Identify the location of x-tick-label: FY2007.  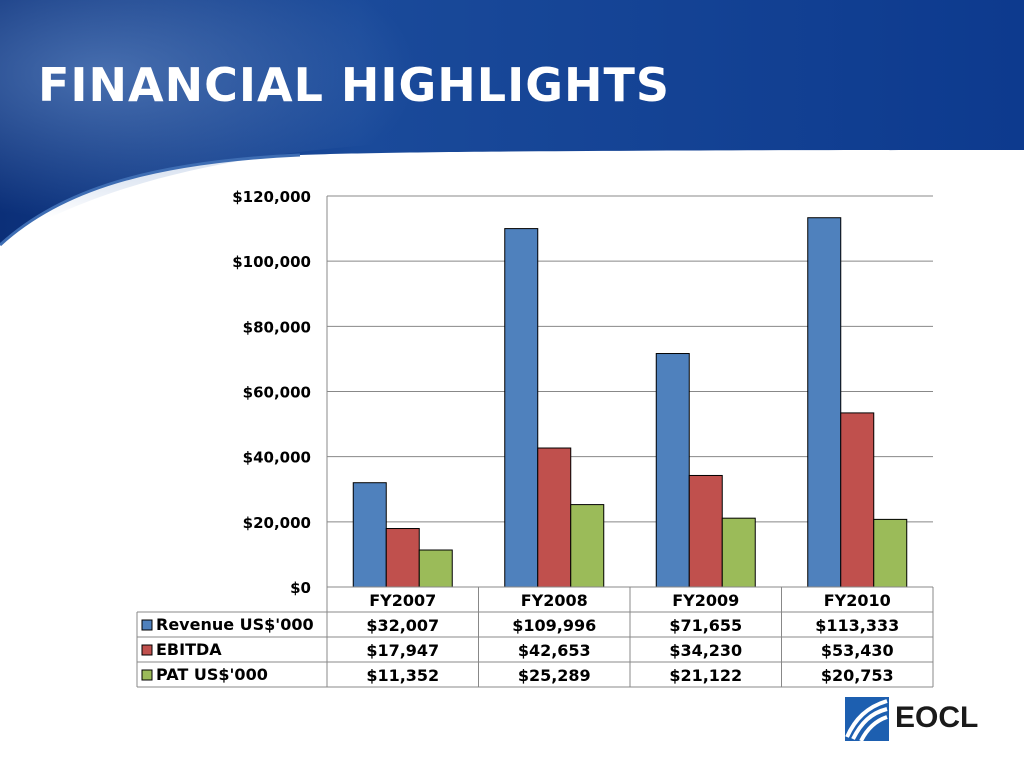
(402, 600).